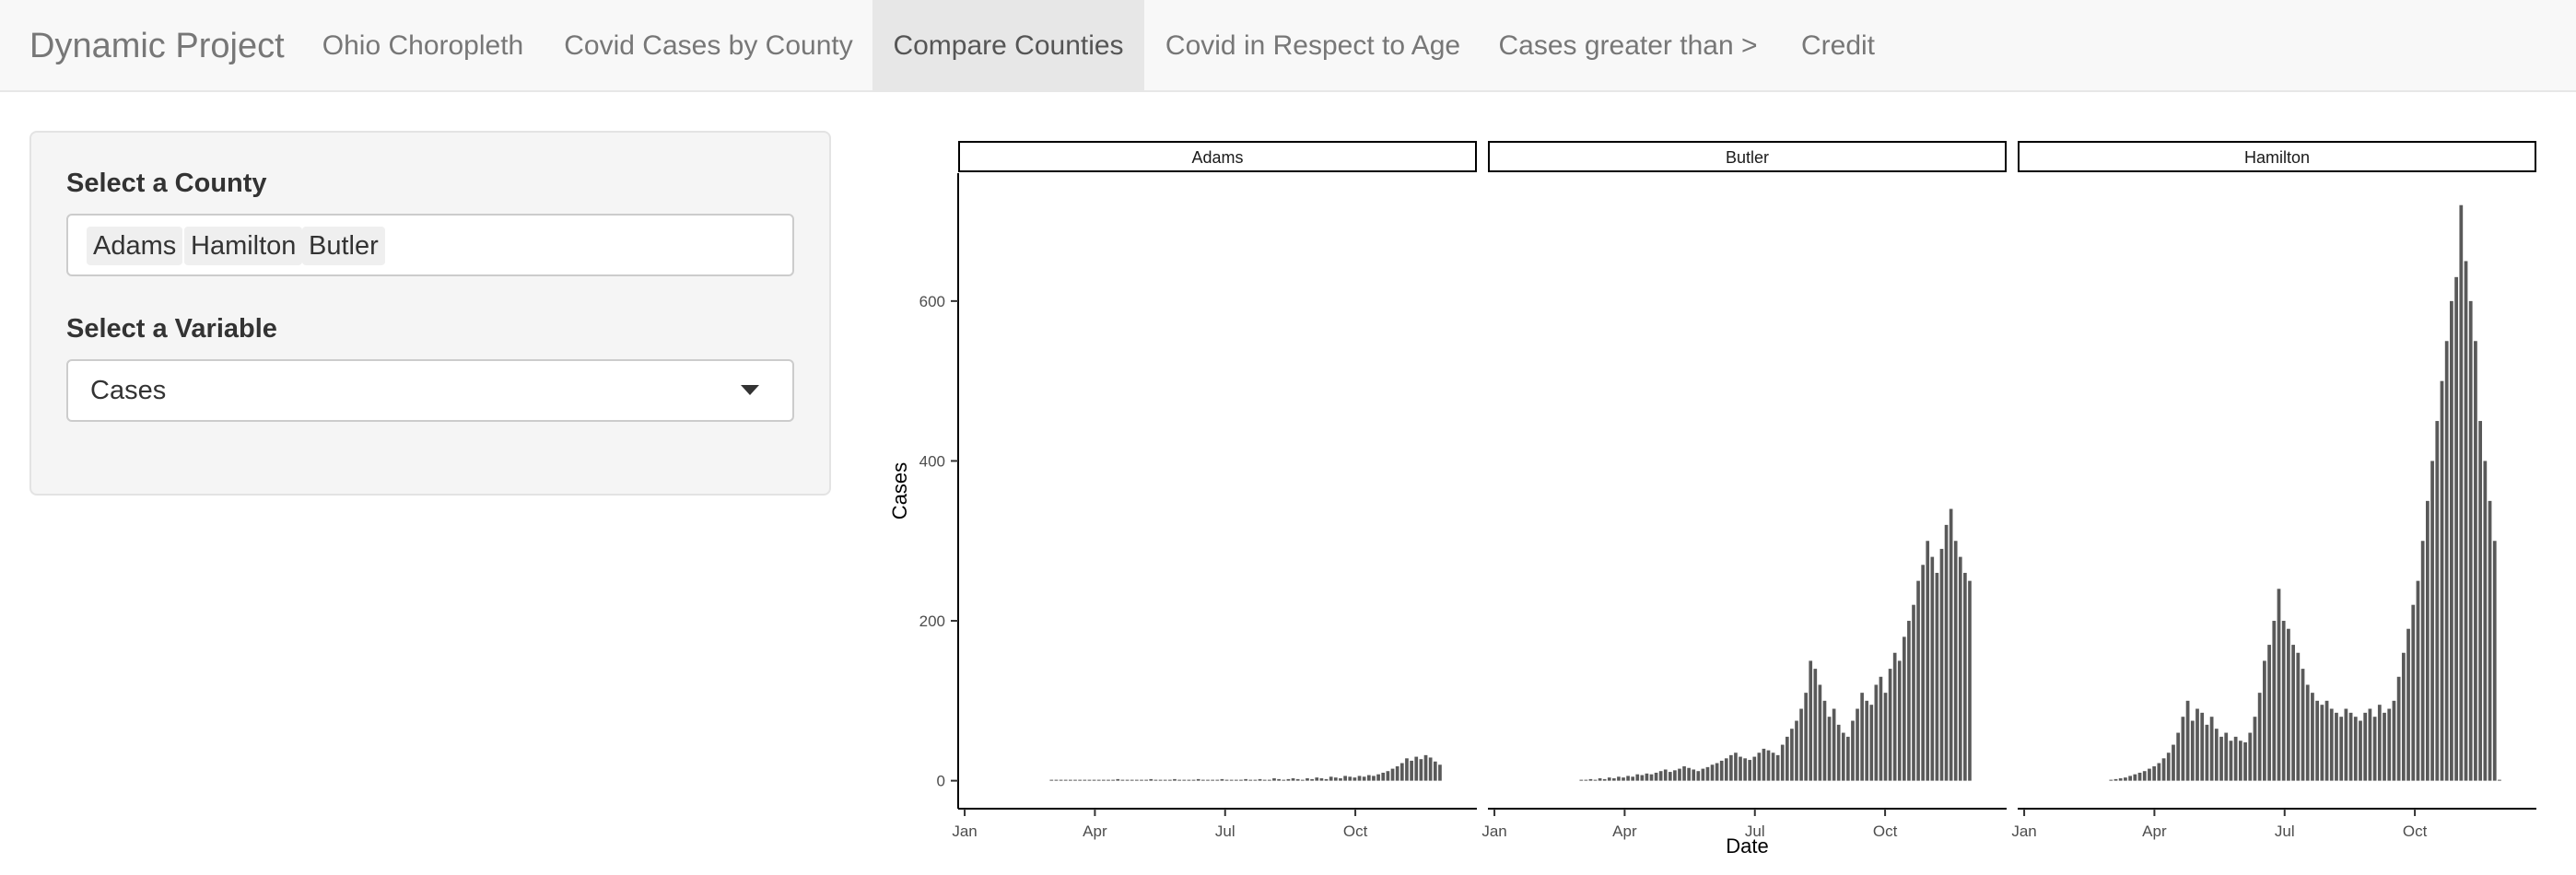 The height and width of the screenshot is (875, 2576). I want to click on county-chip-butler: Butler, so click(343, 246).